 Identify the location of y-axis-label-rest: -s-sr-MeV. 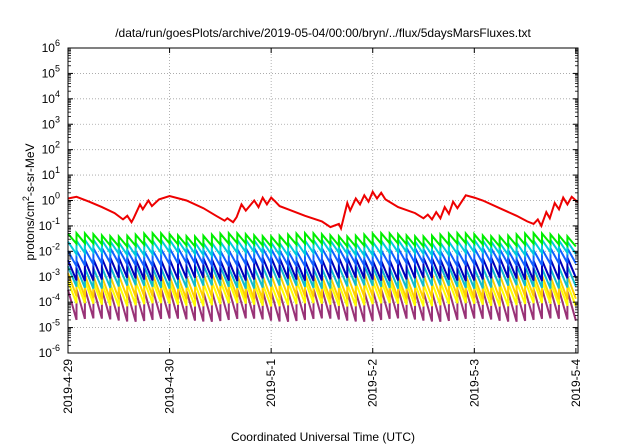
(30, 169).